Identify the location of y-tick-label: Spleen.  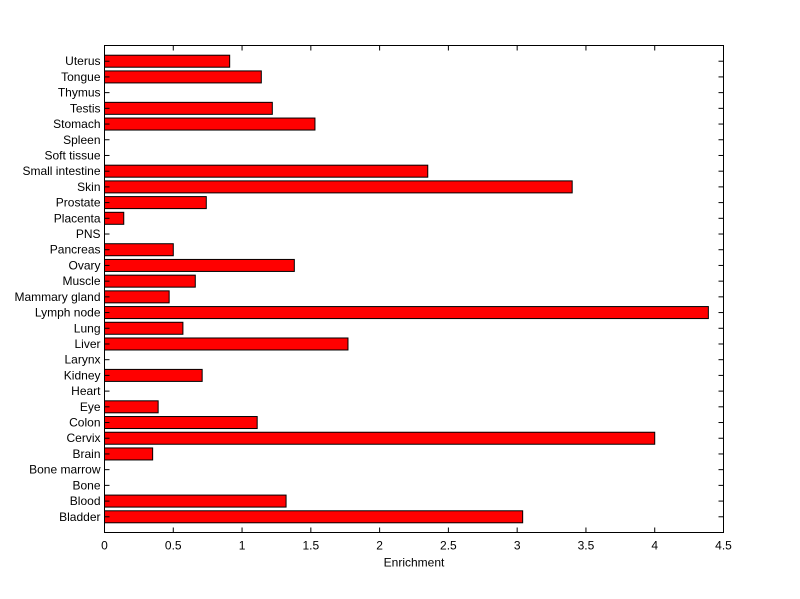
(81, 140).